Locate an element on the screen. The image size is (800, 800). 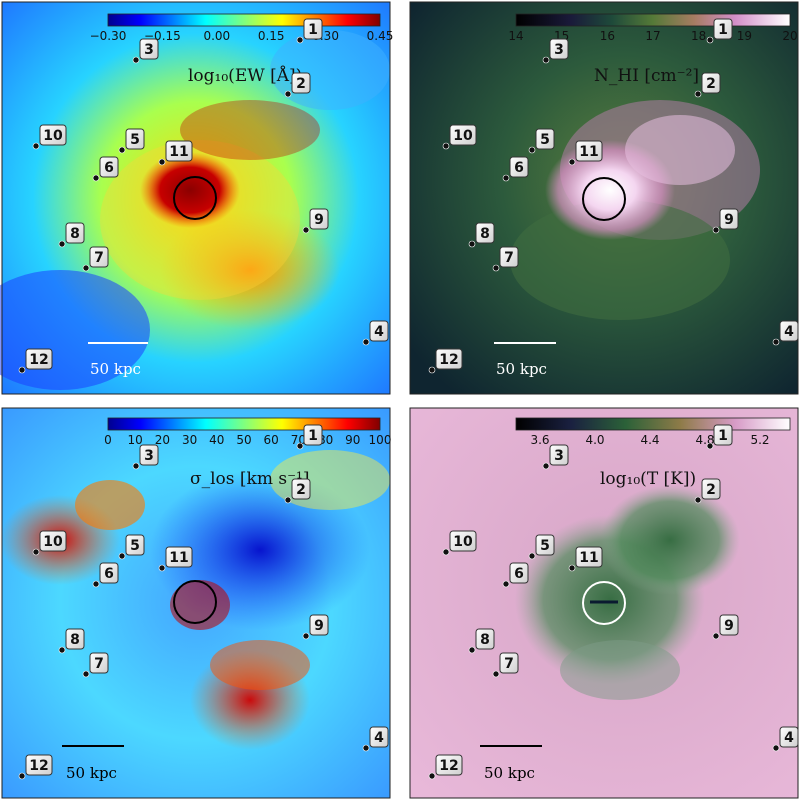
colorbar-tick-label: 60 is located at coordinates (271, 440).